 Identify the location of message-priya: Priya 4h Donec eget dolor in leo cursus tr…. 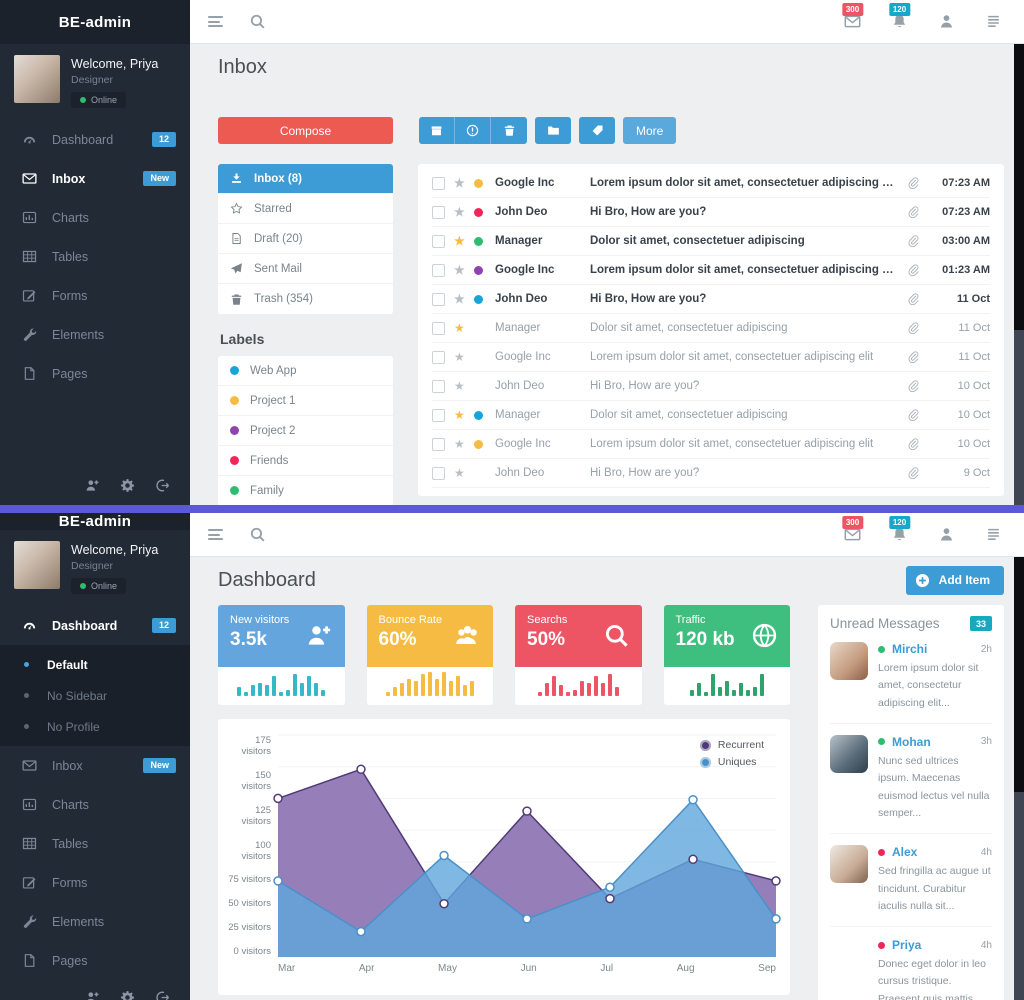
(911, 963).